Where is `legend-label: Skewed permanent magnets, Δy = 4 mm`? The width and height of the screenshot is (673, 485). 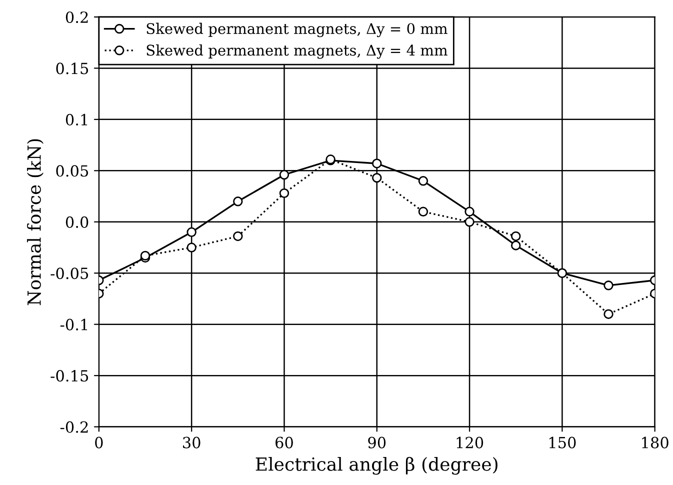 legend-label: Skewed permanent magnets, Δy = 4 mm is located at coordinates (297, 51).